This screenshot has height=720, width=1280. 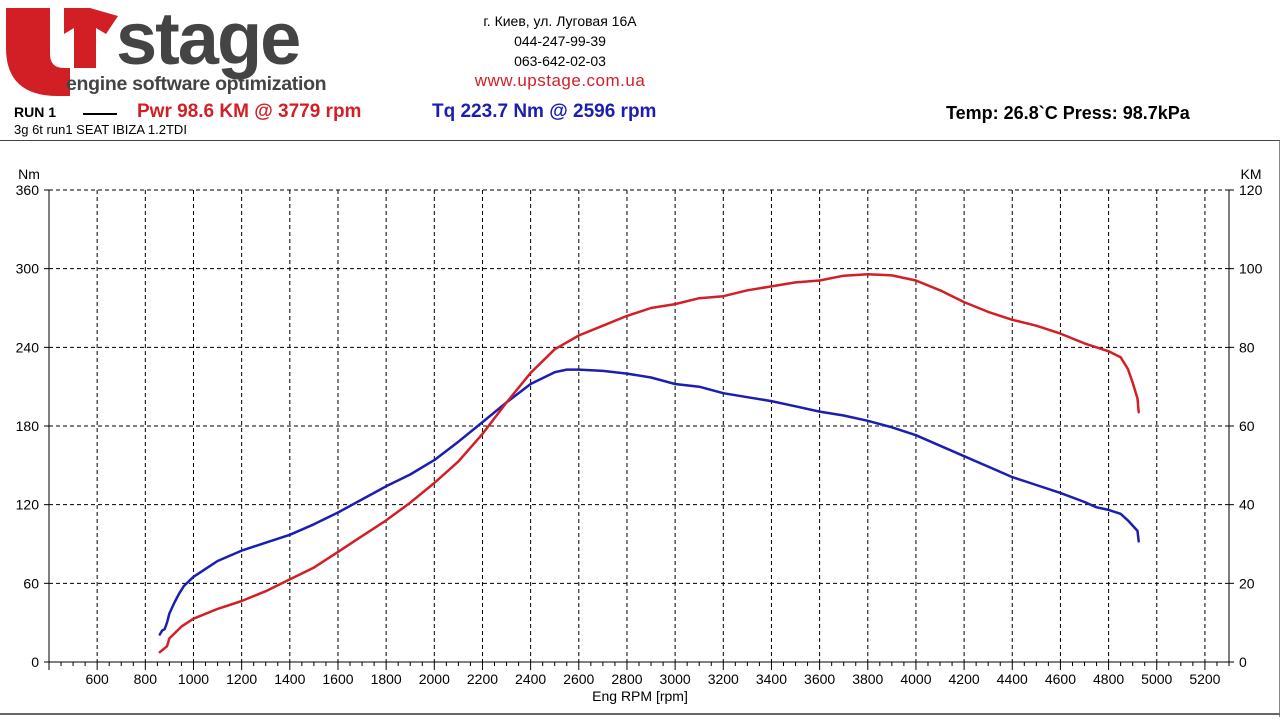 What do you see at coordinates (482, 679) in the screenshot?
I see `x-tick-label: 2200` at bounding box center [482, 679].